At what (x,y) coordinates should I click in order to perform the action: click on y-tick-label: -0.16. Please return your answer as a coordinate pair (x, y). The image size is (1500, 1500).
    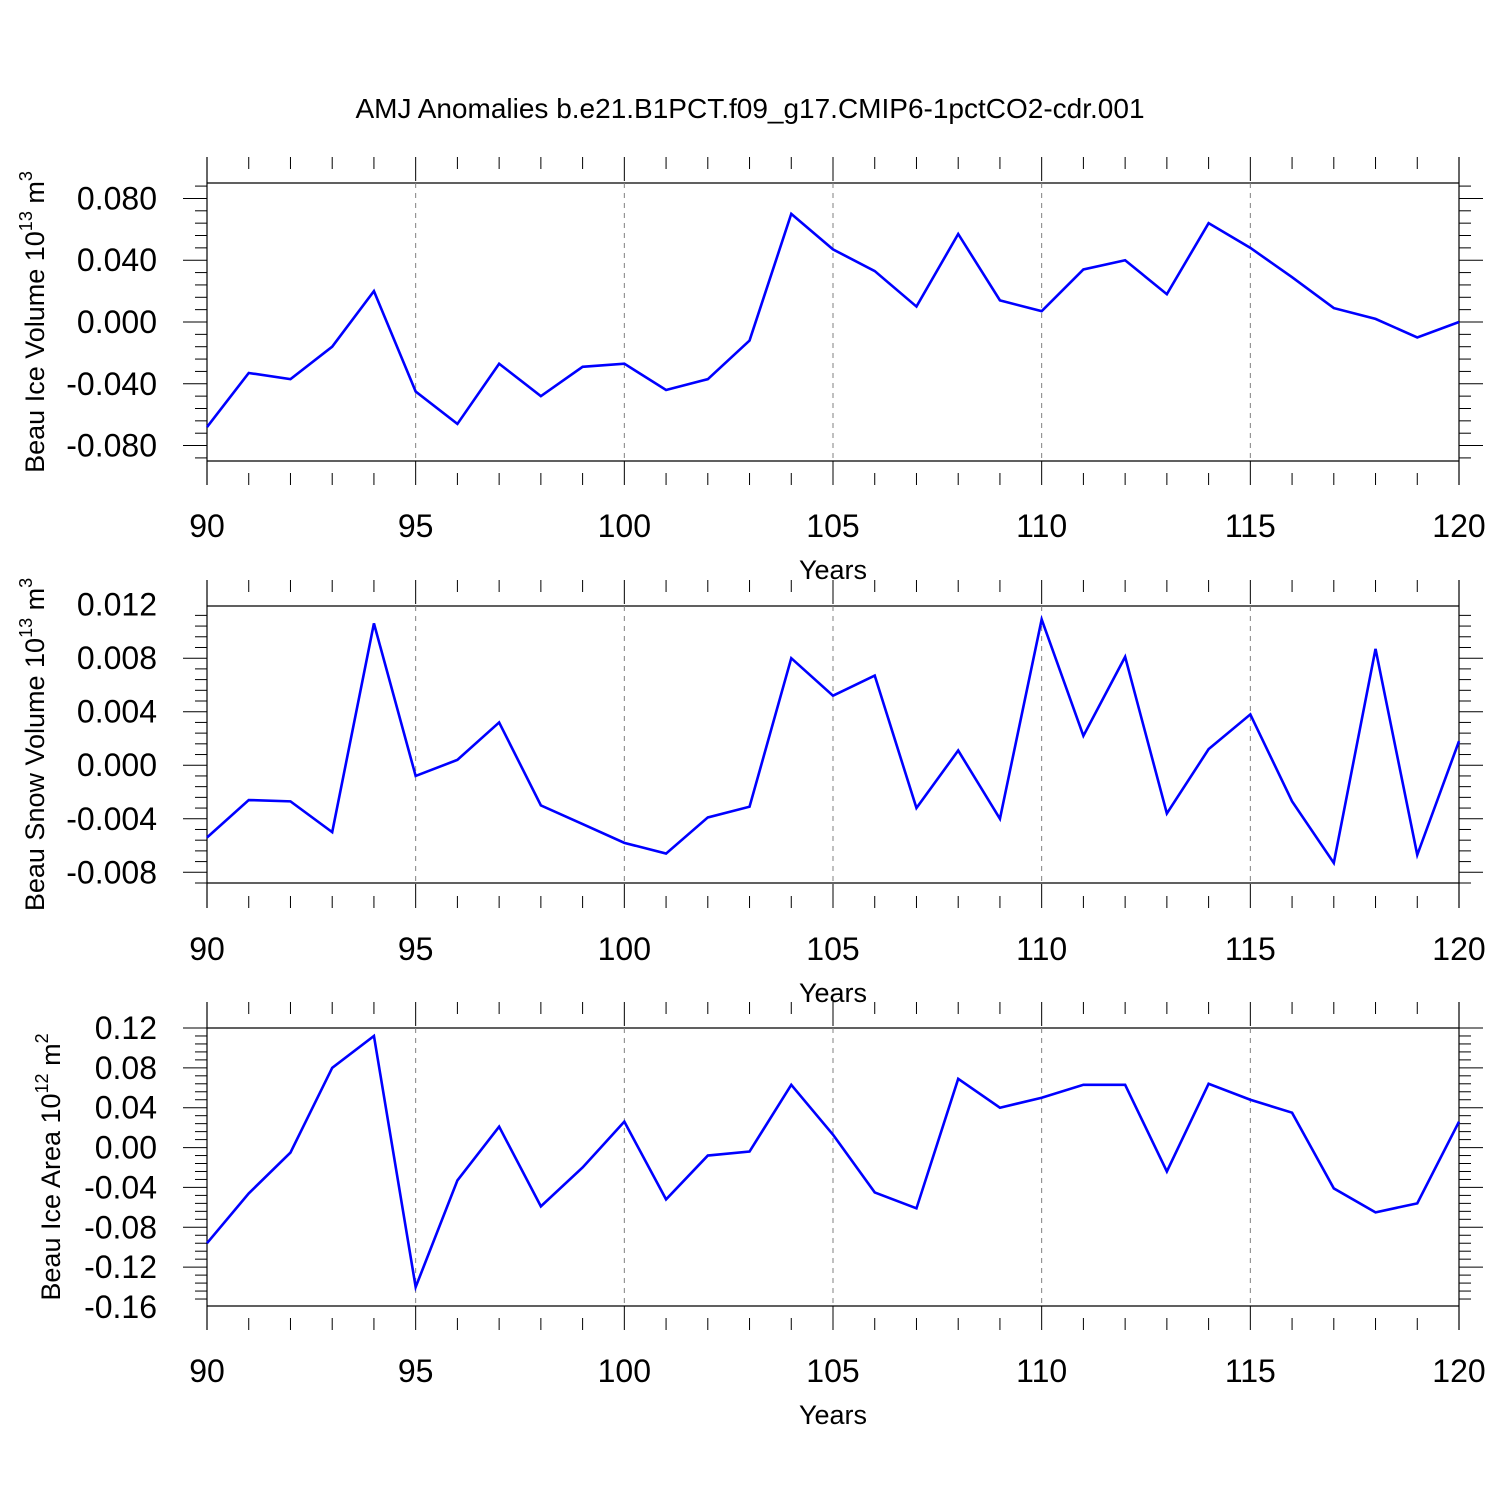
    Looking at the image, I should click on (120, 1307).